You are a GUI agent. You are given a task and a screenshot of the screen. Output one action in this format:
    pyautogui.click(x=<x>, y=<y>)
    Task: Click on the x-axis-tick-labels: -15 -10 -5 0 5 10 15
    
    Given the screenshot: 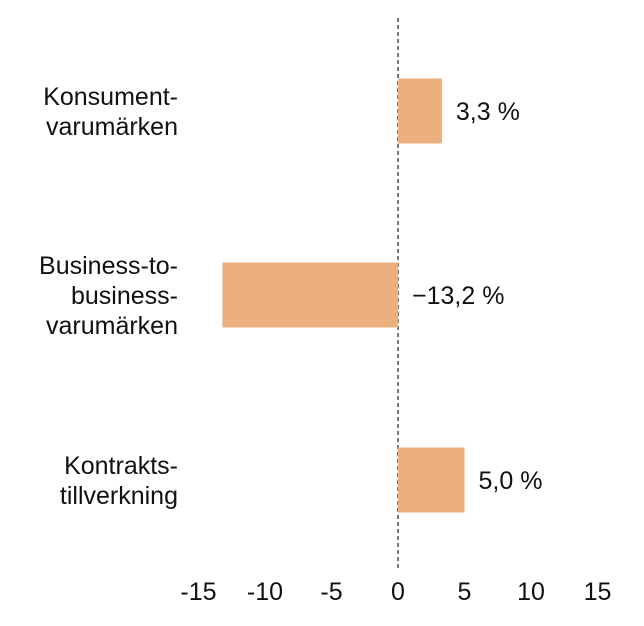 What is the action you would take?
    pyautogui.click(x=395, y=592)
    